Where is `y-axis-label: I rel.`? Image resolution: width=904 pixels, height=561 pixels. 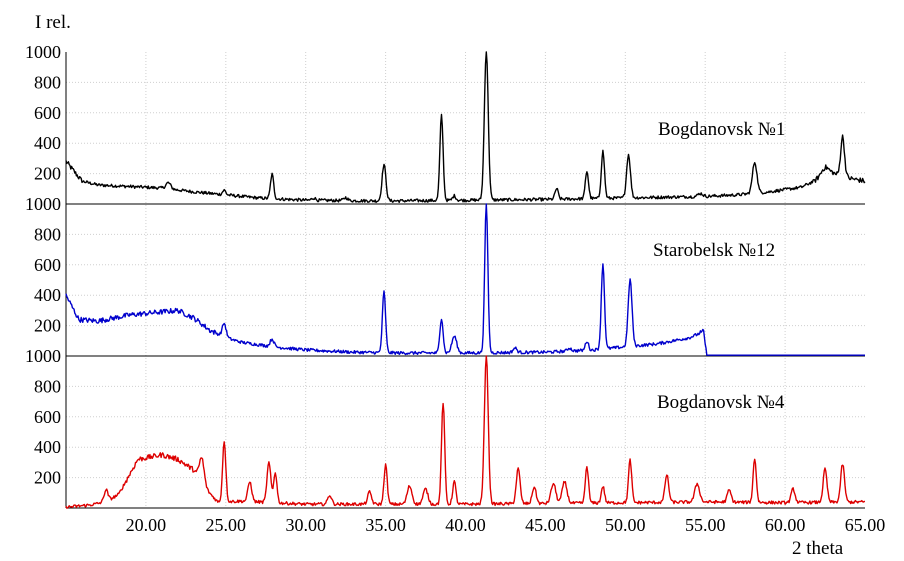
y-axis-label: I rel. is located at coordinates (53, 22).